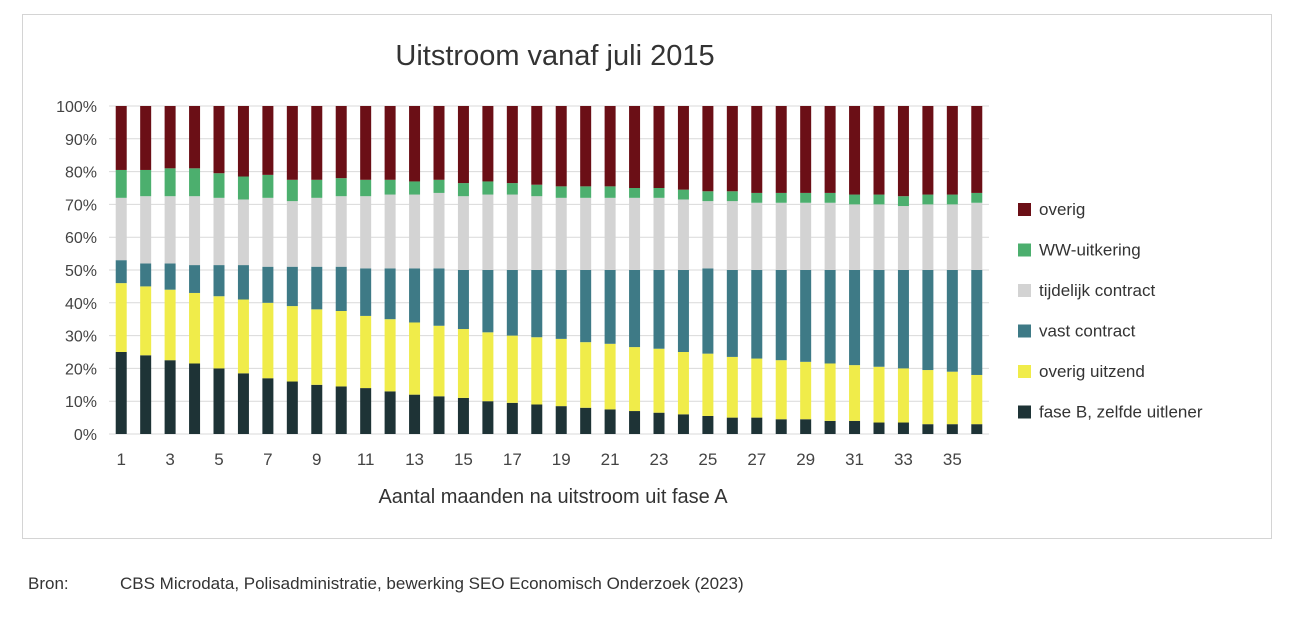 The width and height of the screenshot is (1299, 623). I want to click on x-tick-label: 13, so click(414, 459).